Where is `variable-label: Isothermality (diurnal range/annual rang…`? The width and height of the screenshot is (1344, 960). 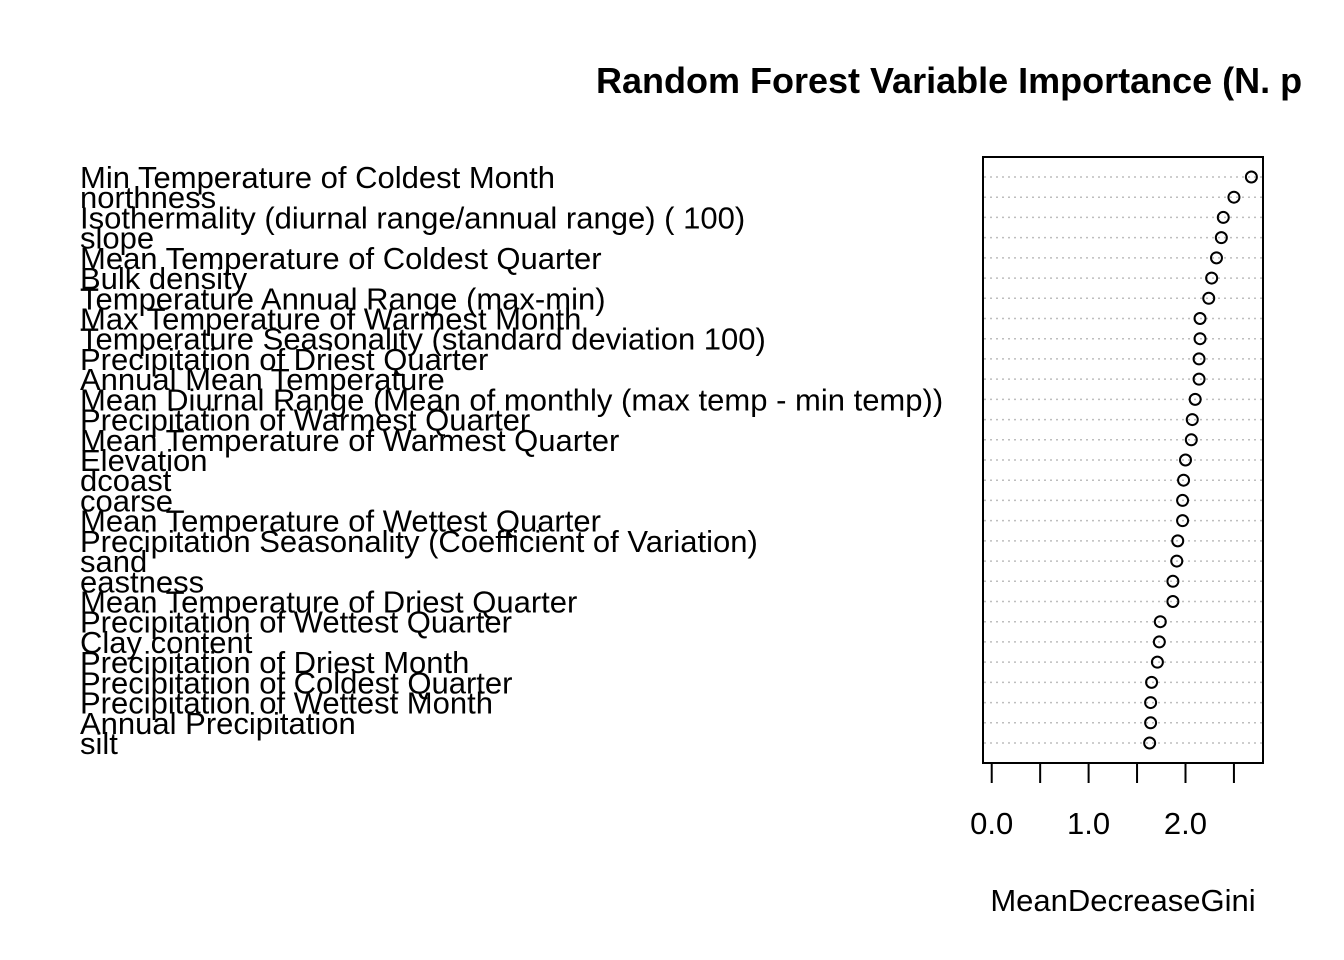
variable-label: Isothermality (diurnal range/annual rang… is located at coordinates (412, 217).